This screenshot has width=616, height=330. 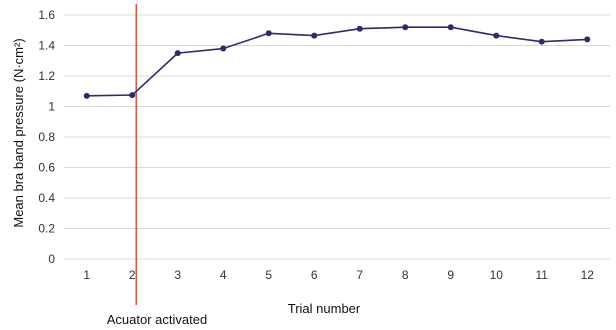 What do you see at coordinates (405, 275) in the screenshot?
I see `x-tick-label: 8` at bounding box center [405, 275].